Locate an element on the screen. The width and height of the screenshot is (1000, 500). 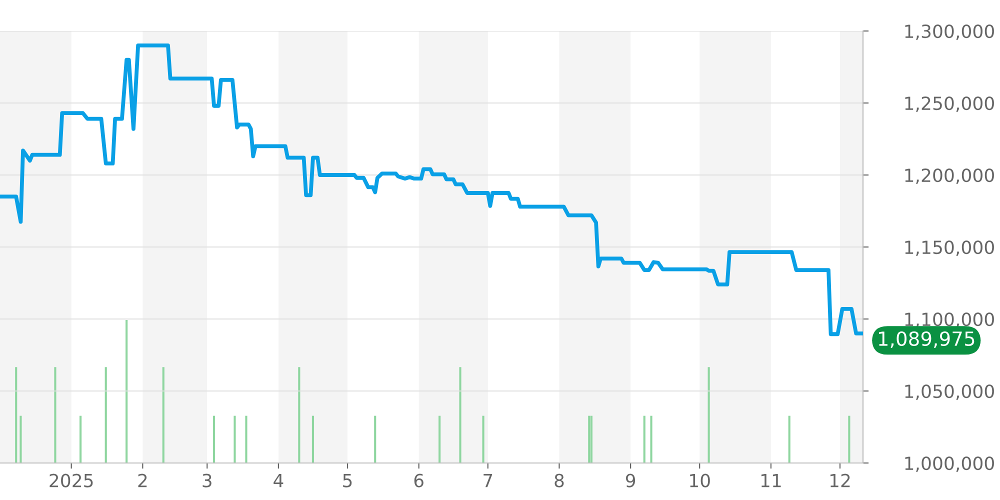
y-tick-label: 1,000,000 is located at coordinates (949, 464).